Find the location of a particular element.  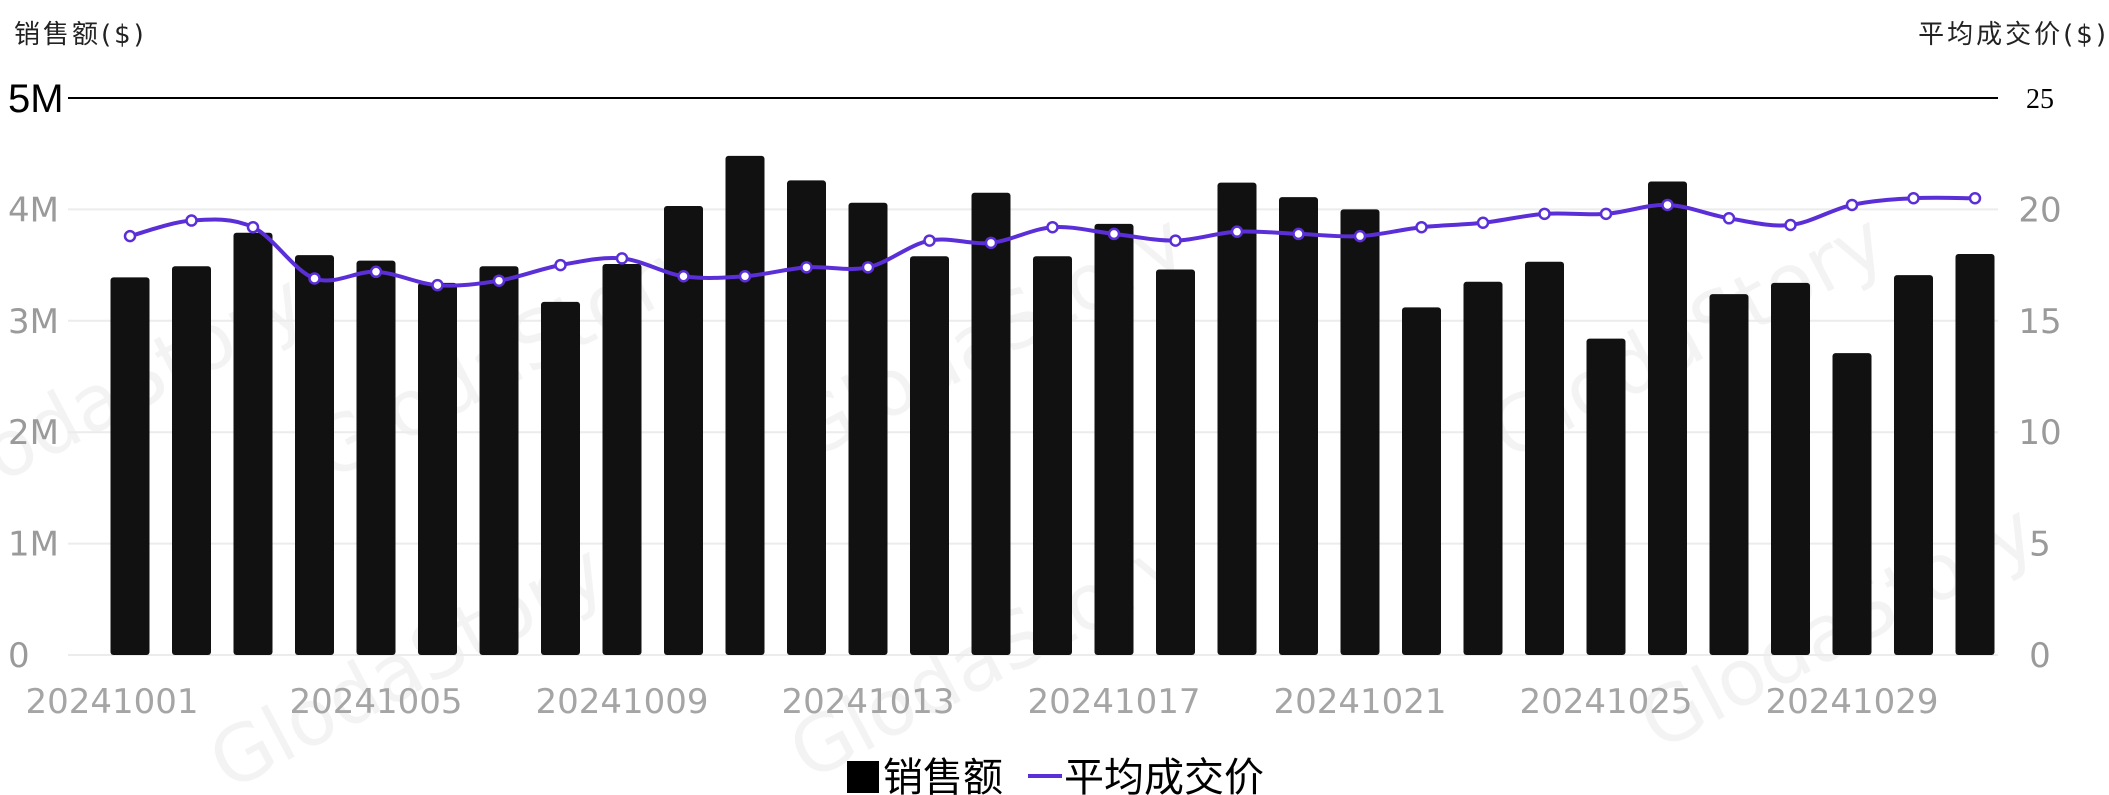

x-tick-label: 20241013 is located at coordinates (867, 702).